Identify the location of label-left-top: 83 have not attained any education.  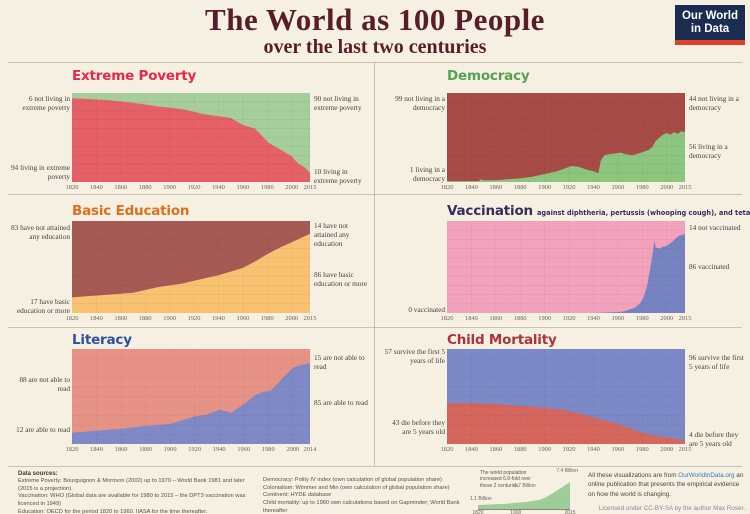
(40, 232).